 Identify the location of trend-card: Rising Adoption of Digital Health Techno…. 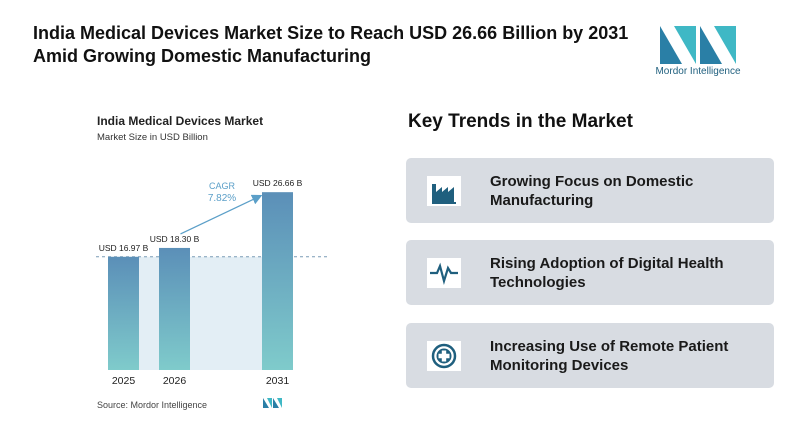
(590, 272).